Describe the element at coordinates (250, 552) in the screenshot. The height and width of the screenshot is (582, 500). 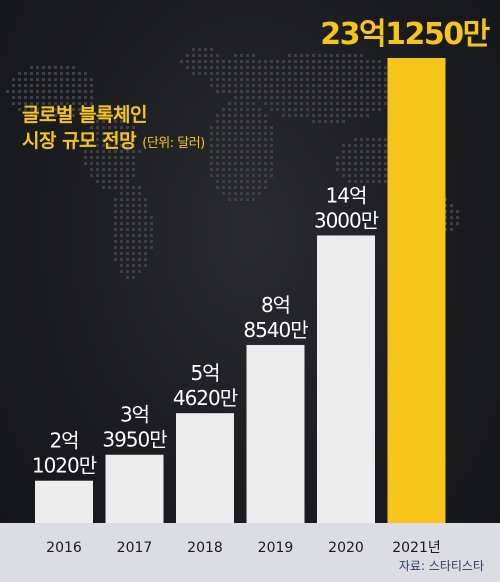
I see `baseline-band` at that location.